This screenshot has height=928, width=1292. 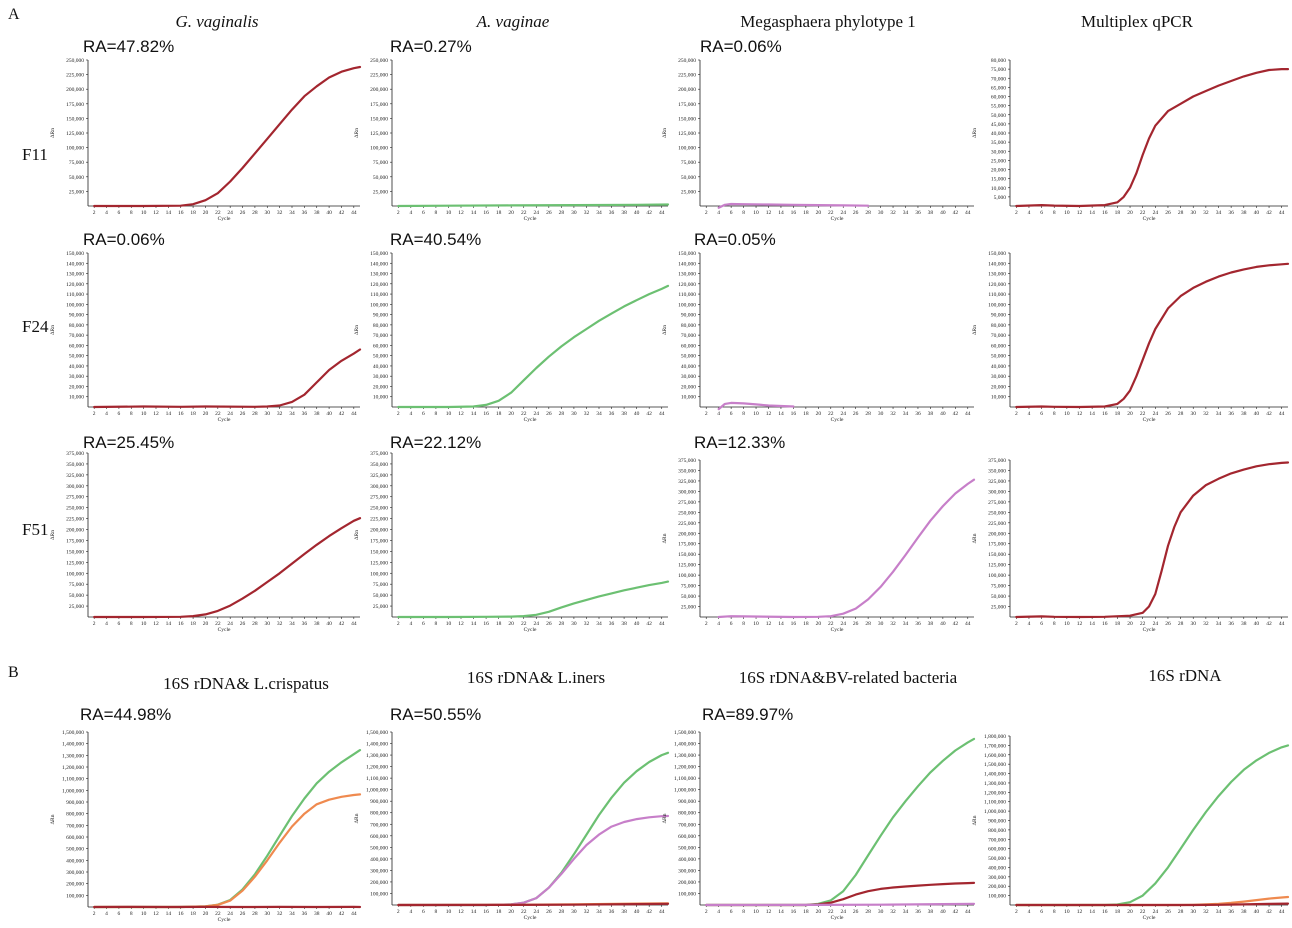 I want to click on y-tick-label: 60,000, so click(x=998, y=346).